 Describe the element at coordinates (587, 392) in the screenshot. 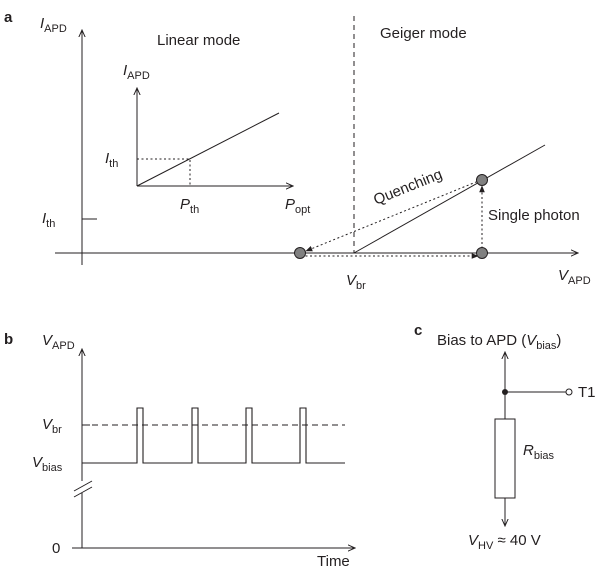

I see `t1-label: T1` at that location.